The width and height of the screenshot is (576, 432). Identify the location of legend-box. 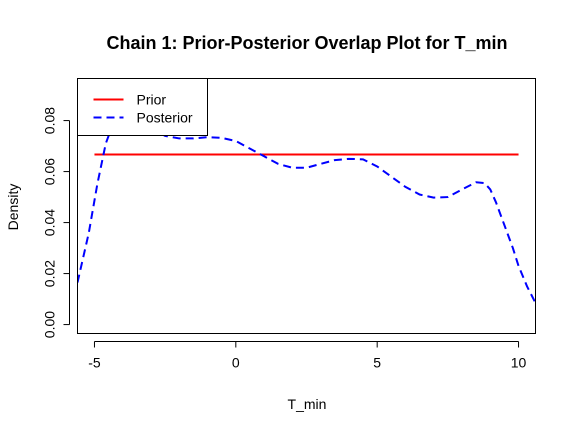
(142, 107).